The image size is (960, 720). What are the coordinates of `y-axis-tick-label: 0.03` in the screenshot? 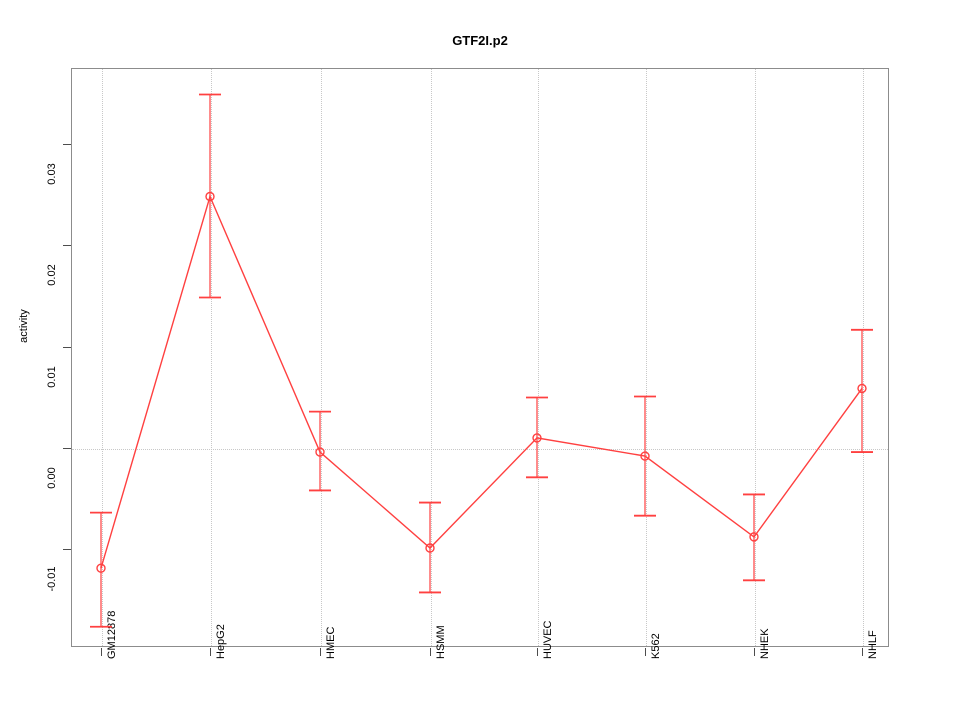 It's located at (52, 174).